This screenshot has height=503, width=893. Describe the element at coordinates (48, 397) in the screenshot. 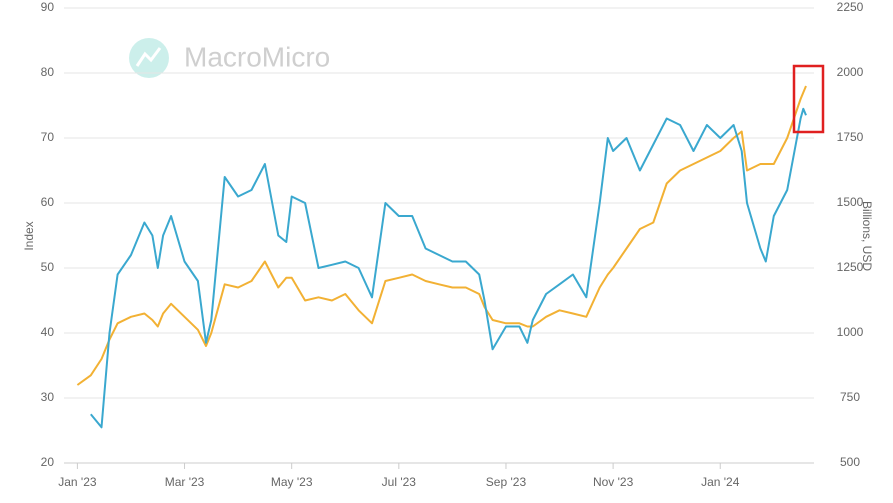

I see `y-tick-label: 30` at that location.